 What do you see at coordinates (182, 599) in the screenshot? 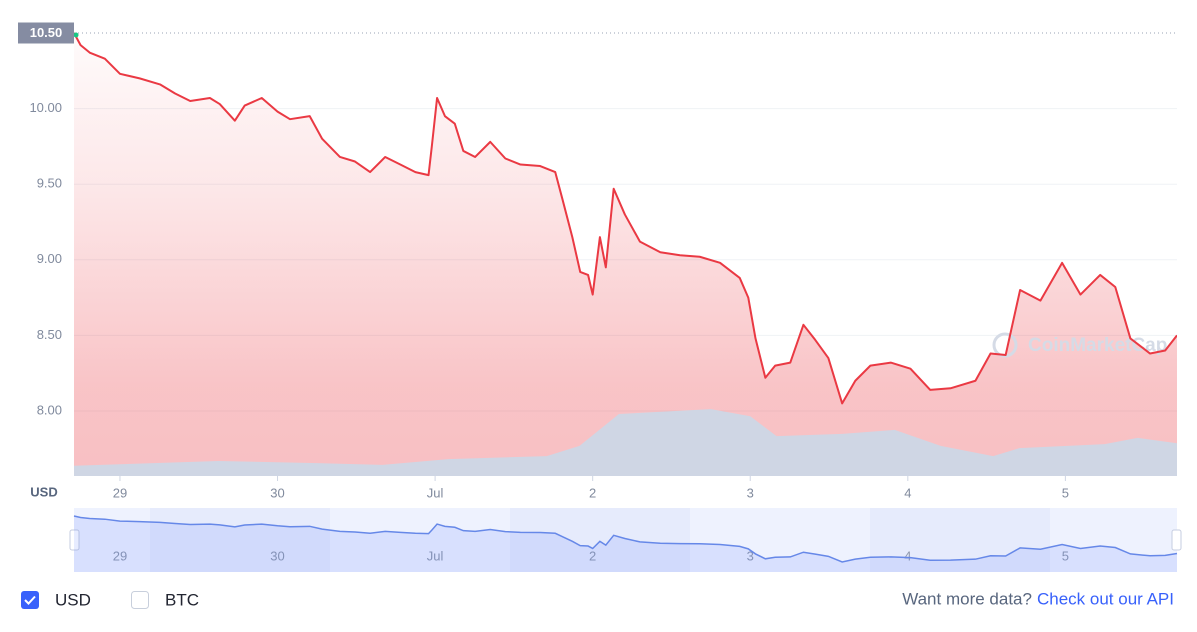
I see `legend-label: BTC` at bounding box center [182, 599].